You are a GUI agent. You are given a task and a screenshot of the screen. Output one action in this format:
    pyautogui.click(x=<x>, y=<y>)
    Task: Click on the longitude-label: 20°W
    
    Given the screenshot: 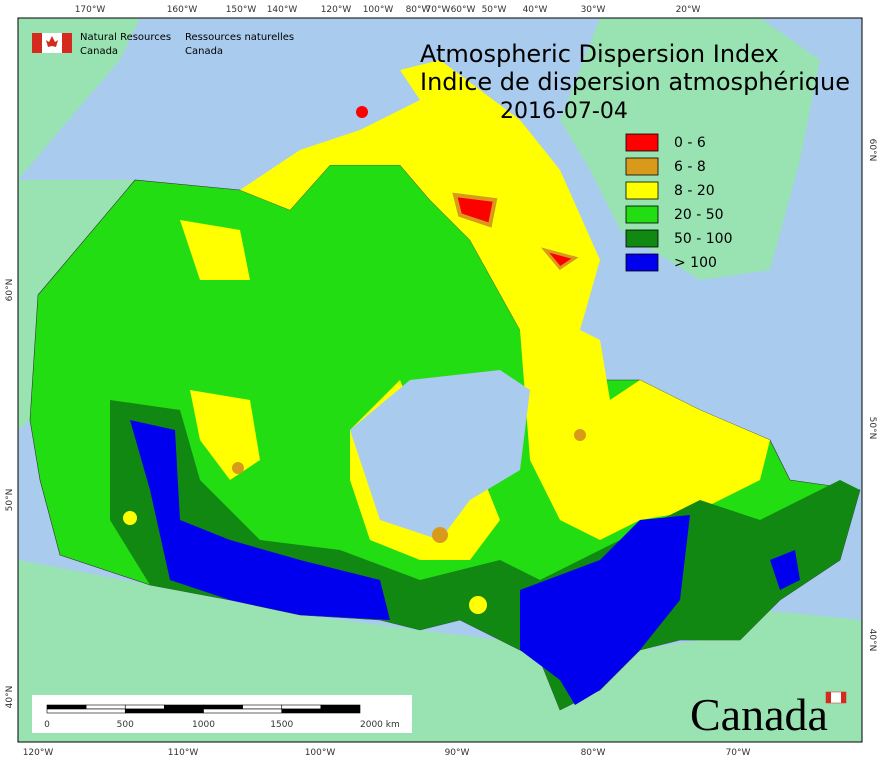 What is the action you would take?
    pyautogui.click(x=688, y=10)
    